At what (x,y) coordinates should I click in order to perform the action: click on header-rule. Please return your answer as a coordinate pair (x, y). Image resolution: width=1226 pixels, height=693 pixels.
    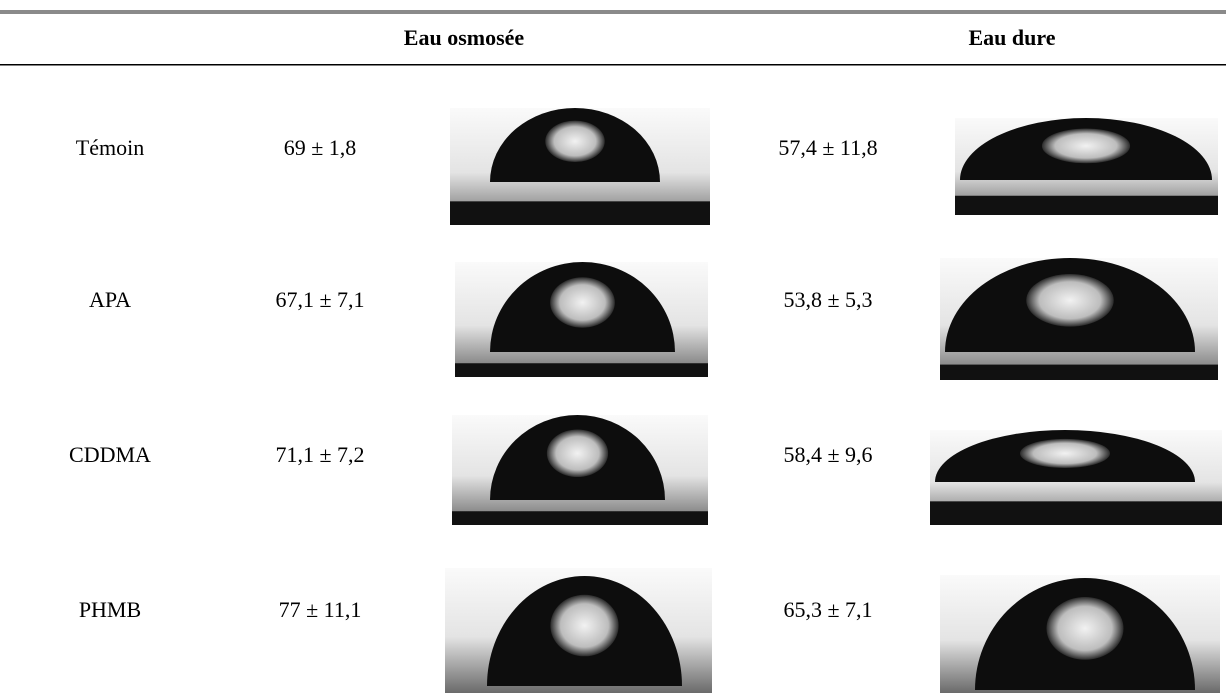
    Looking at the image, I should click on (613, 65).